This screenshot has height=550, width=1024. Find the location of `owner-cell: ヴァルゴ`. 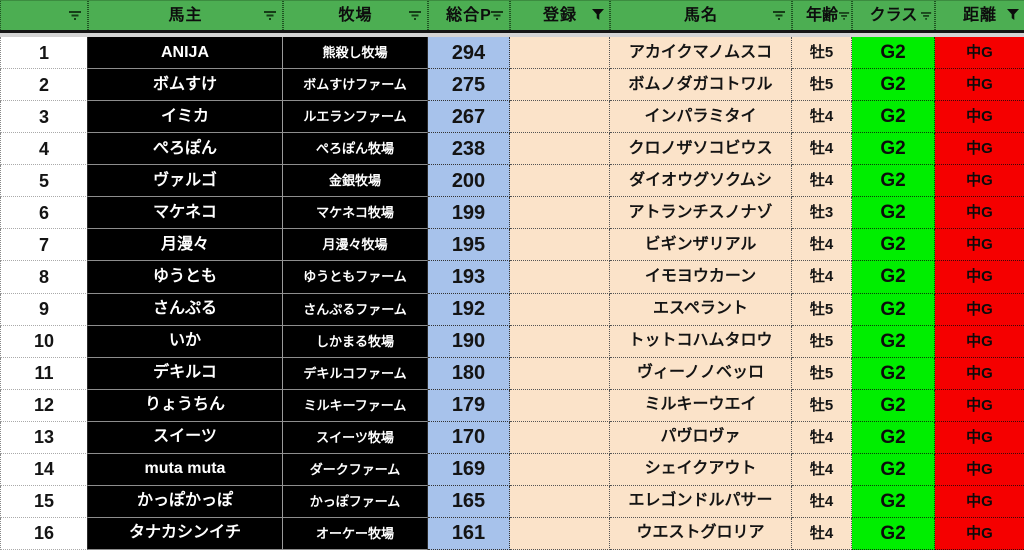

owner-cell: ヴァルゴ is located at coordinates (185, 181).